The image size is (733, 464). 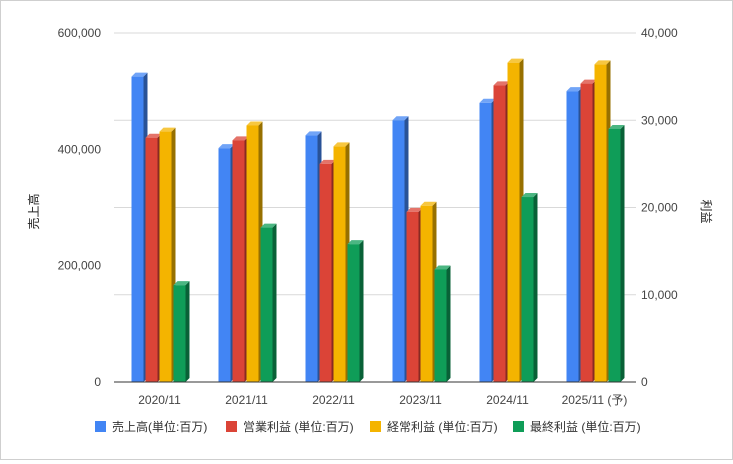 What do you see at coordinates (80, 266) in the screenshot?
I see `left-tick-label: 200,000` at bounding box center [80, 266].